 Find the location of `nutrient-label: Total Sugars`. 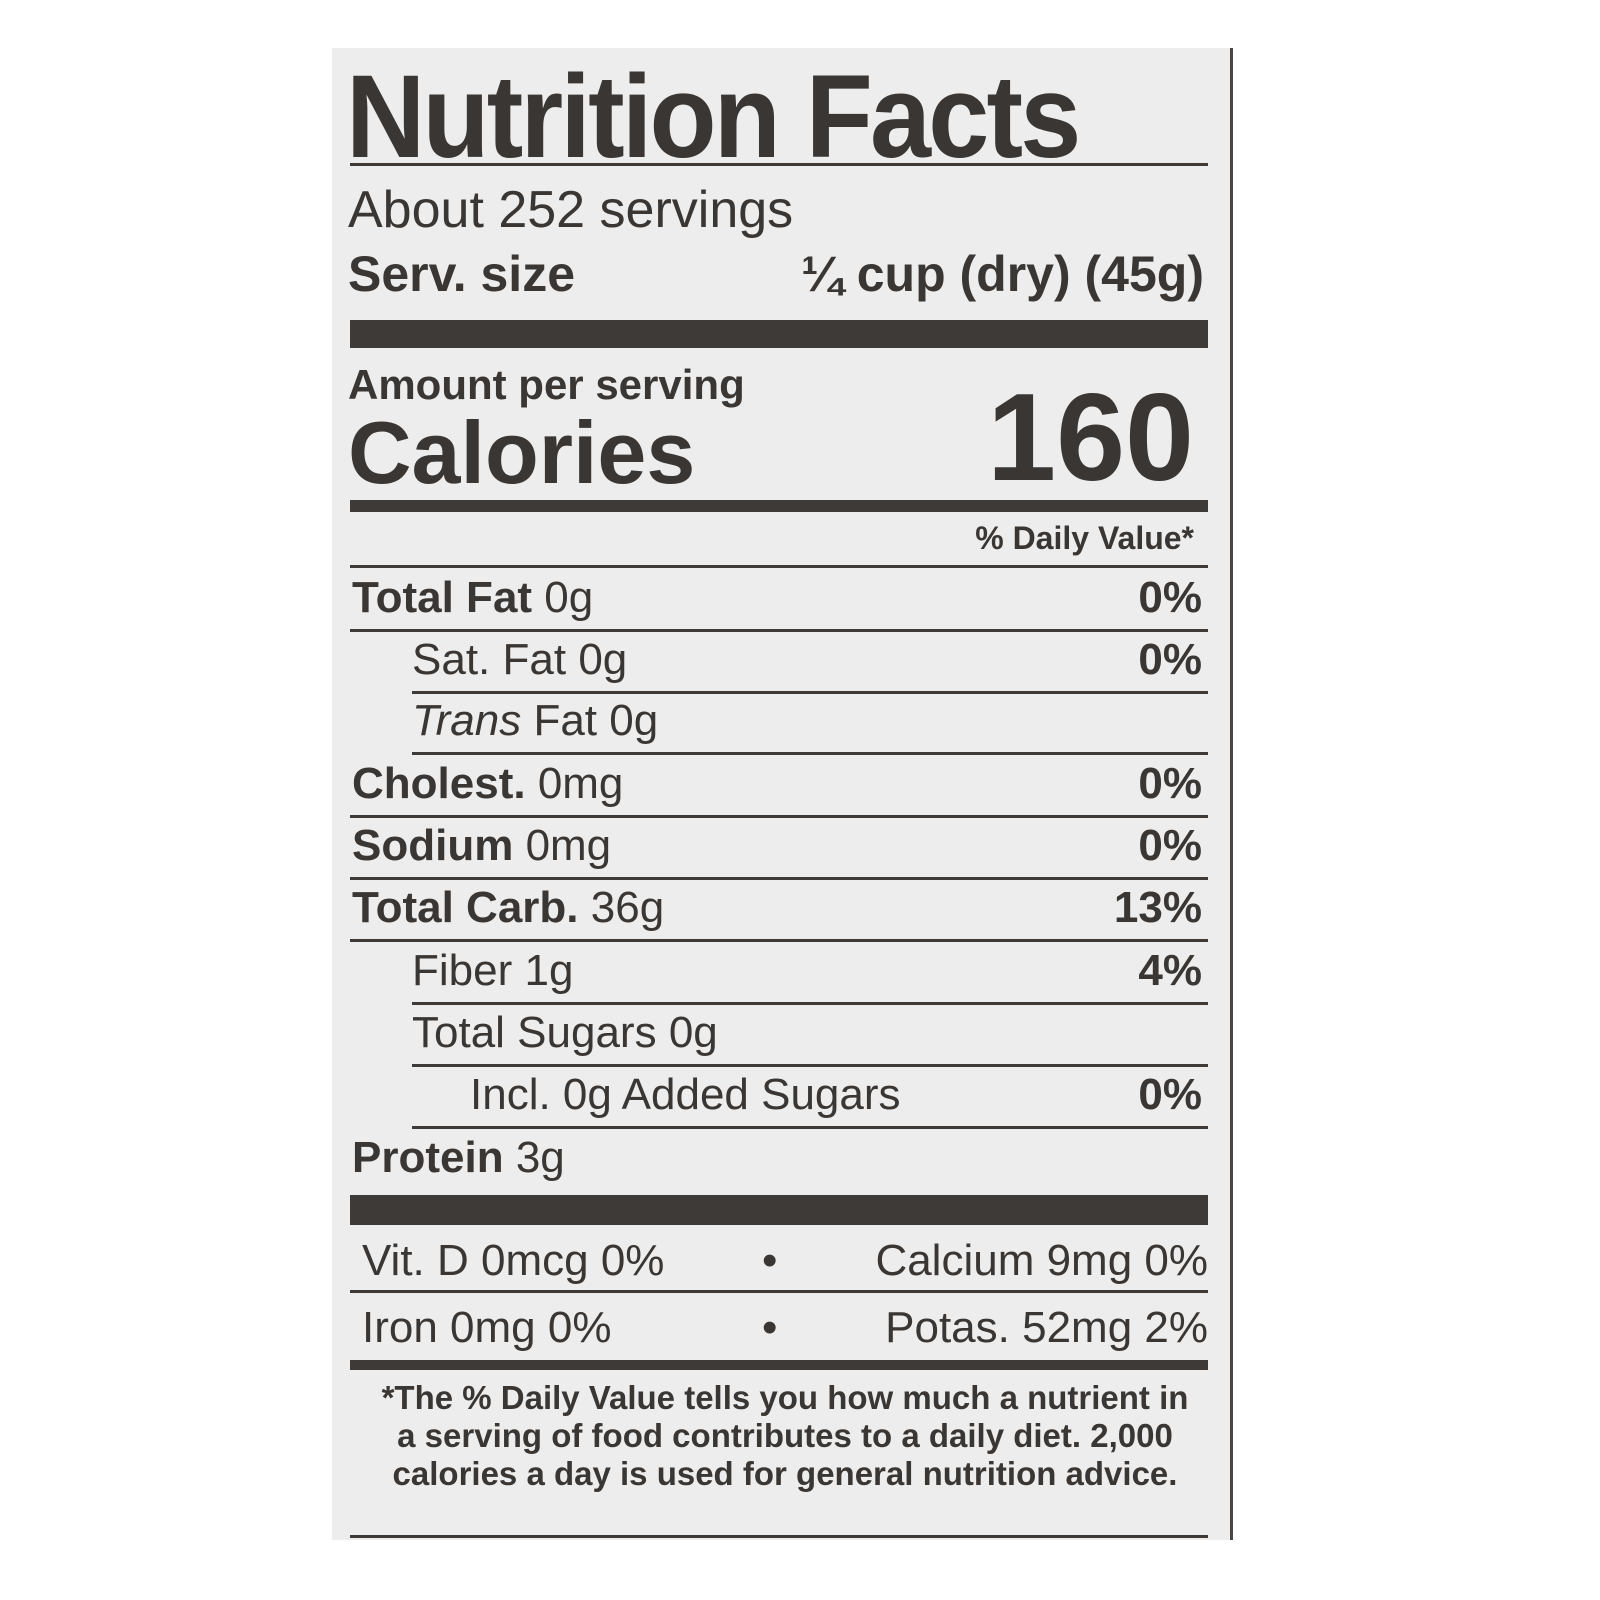

nutrient-label: Total Sugars is located at coordinates (534, 1032).